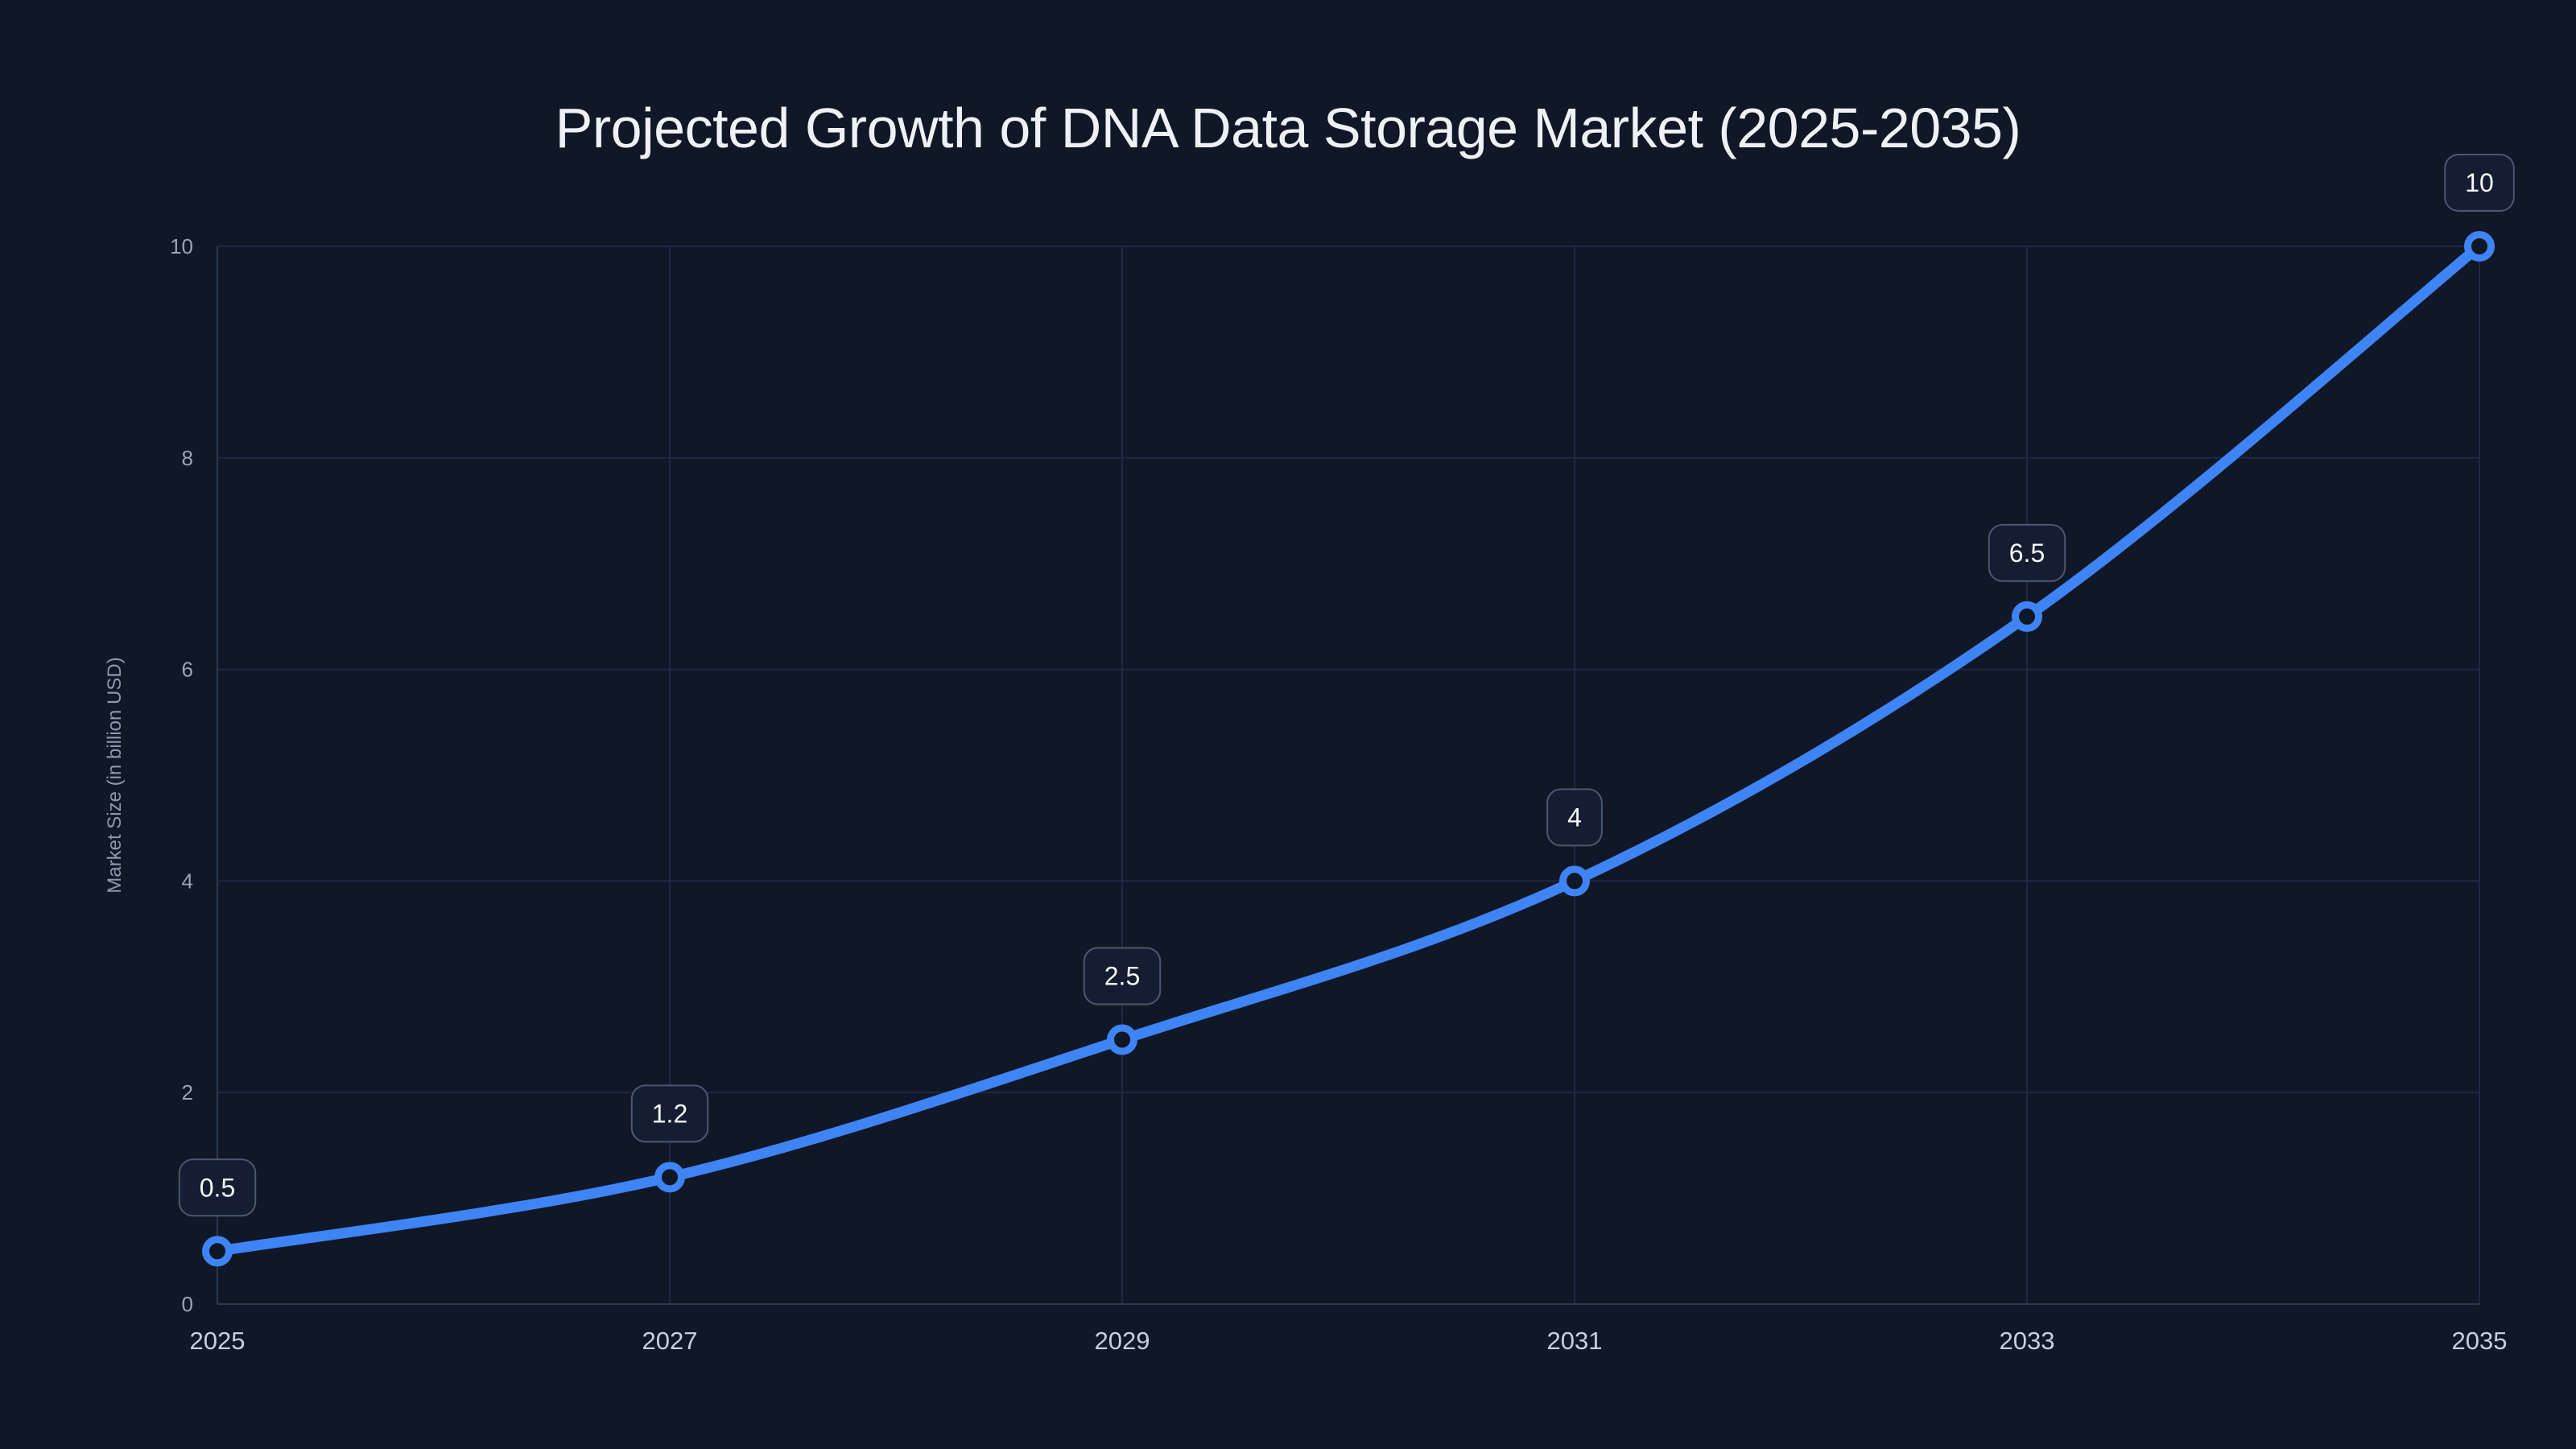 This screenshot has height=1449, width=2576. I want to click on x-tick-label: 2029, so click(1122, 1341).